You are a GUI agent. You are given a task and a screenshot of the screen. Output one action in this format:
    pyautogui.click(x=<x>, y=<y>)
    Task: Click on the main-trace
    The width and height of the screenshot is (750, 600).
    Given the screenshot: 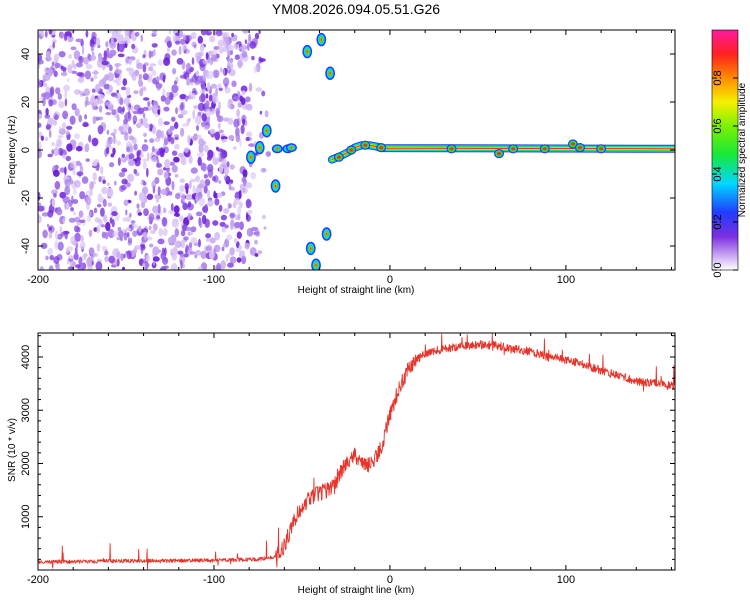 What is the action you would take?
    pyautogui.click(x=501, y=151)
    